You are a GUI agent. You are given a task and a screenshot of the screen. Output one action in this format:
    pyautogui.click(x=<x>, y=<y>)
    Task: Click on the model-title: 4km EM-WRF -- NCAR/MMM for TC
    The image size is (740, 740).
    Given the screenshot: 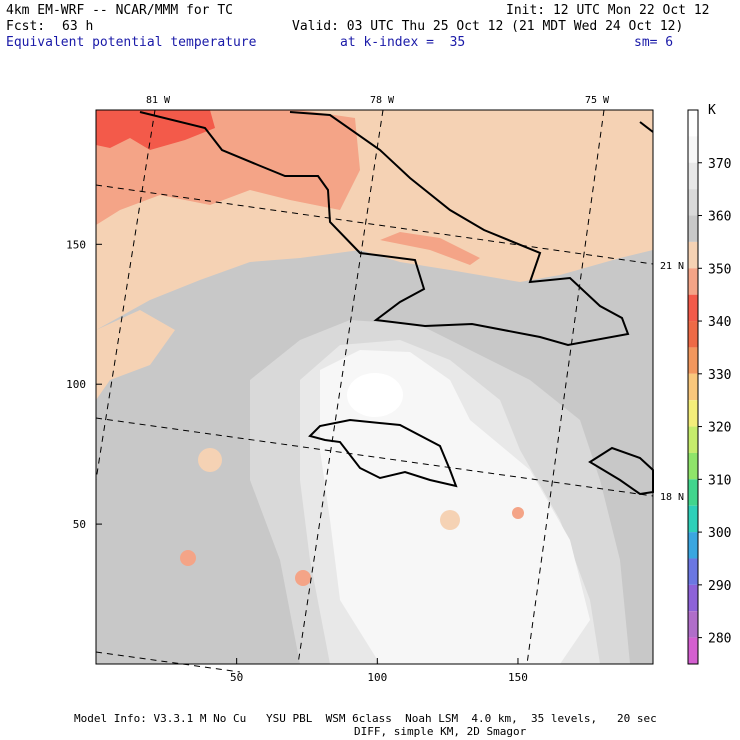 What is the action you would take?
    pyautogui.click(x=119, y=10)
    